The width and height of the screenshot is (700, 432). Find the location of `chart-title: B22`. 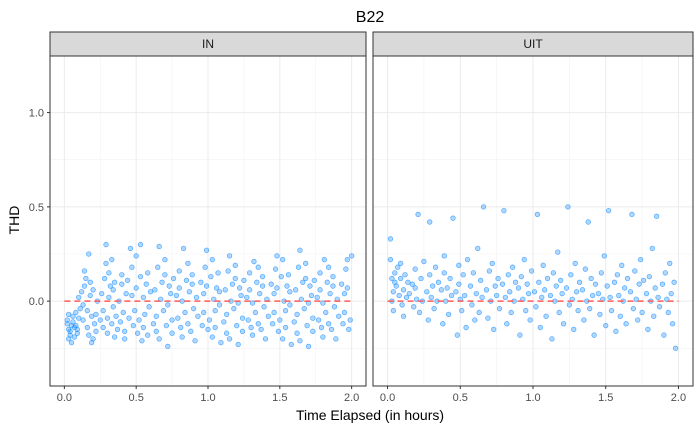

chart-title: B22 is located at coordinates (370, 17).